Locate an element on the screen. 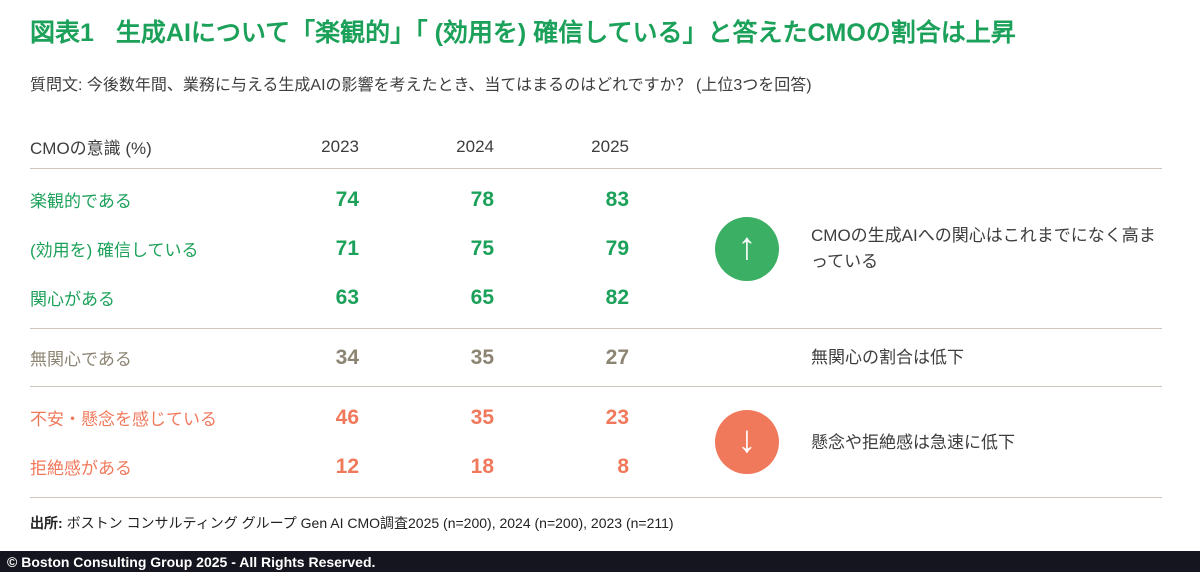  up-arrow-icon: ↑ is located at coordinates (747, 248).